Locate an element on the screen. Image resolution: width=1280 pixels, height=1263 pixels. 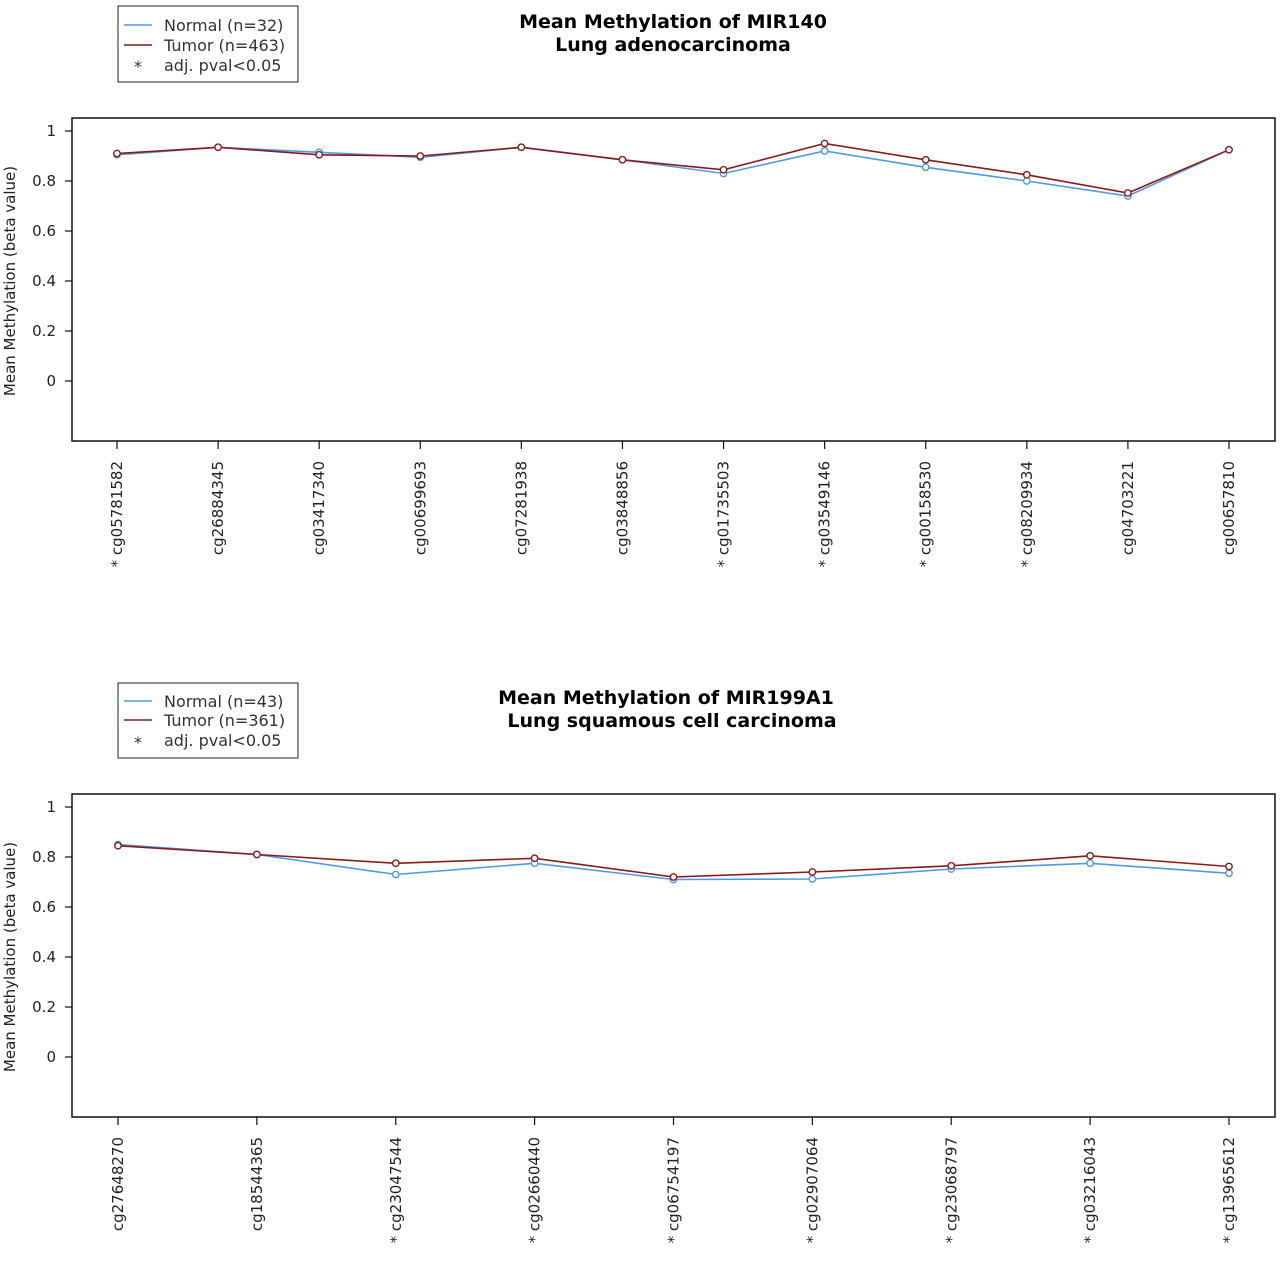
legend-label-normal: Normal (n=43) is located at coordinates (223, 701).